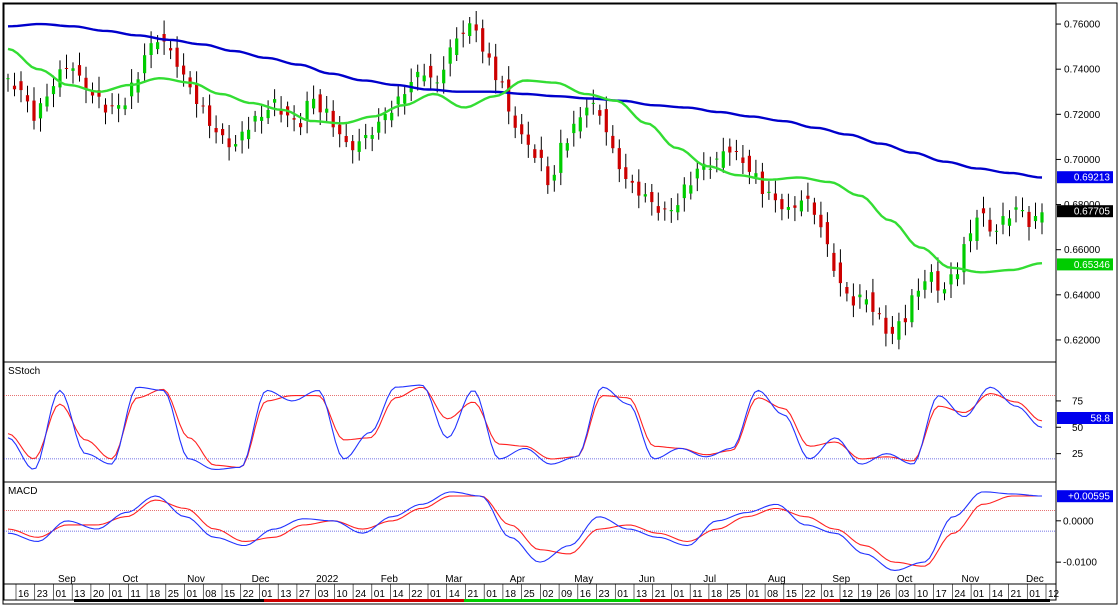 This screenshot has height=607, width=1120. I want to click on date-day-label: 17, so click(942, 594).